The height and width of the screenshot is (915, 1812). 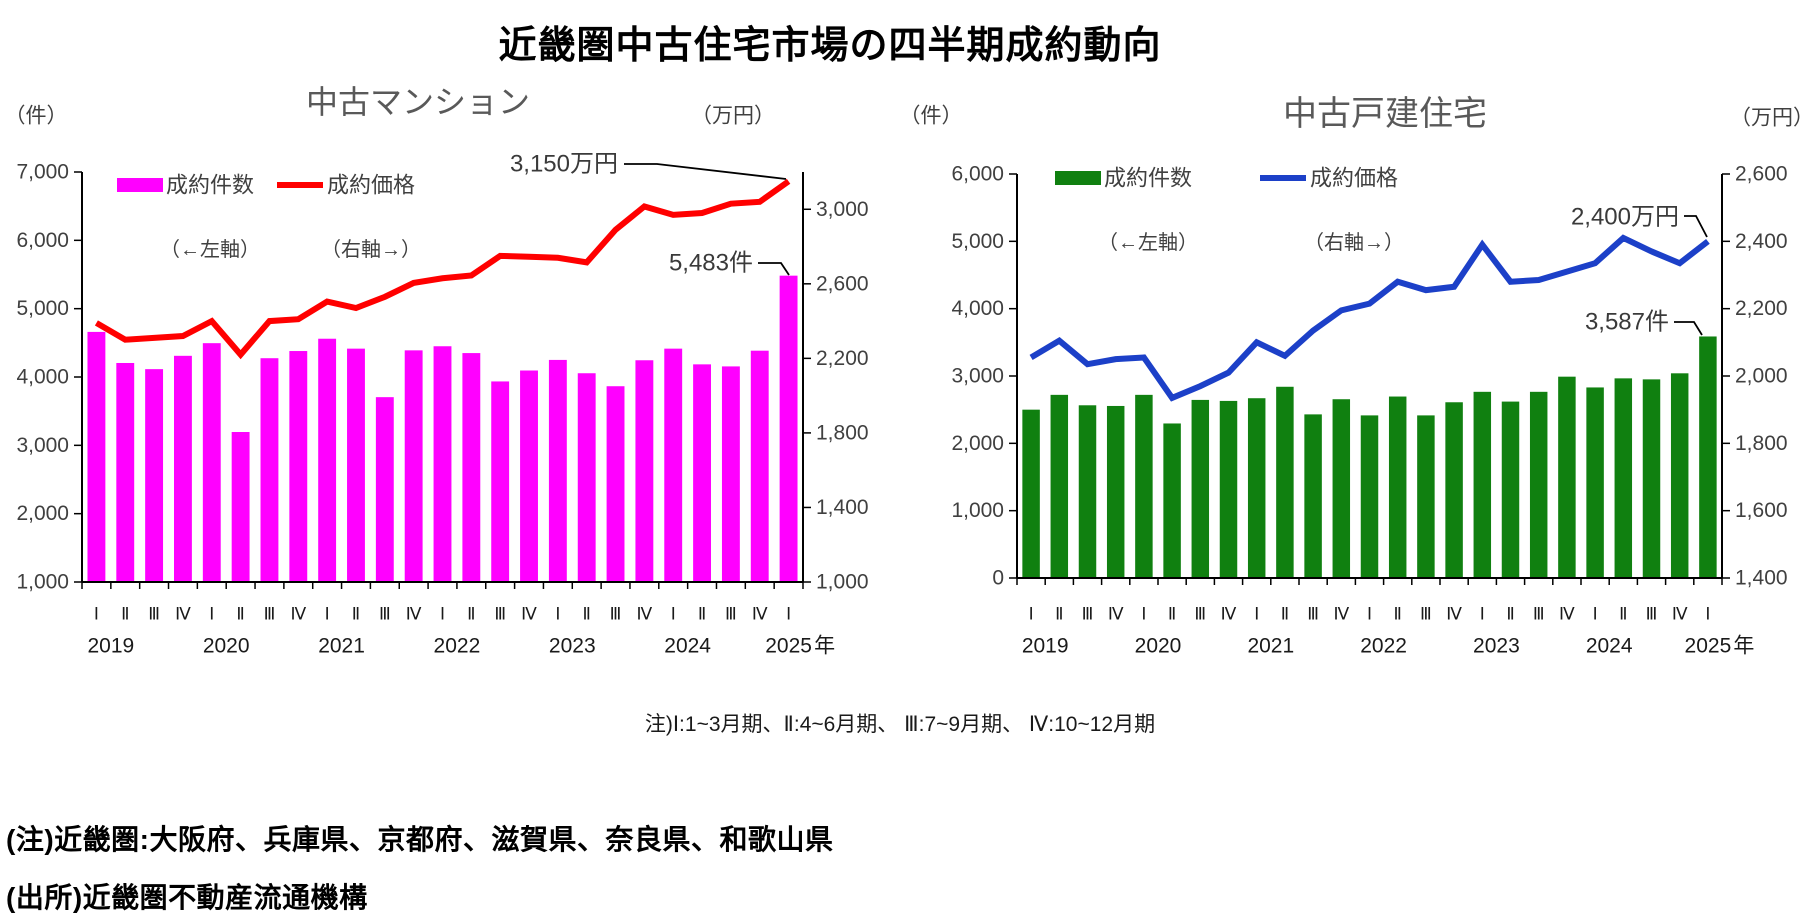 What do you see at coordinates (711, 263) in the screenshot?
I see `mansion-callout-1: 5,483件` at bounding box center [711, 263].